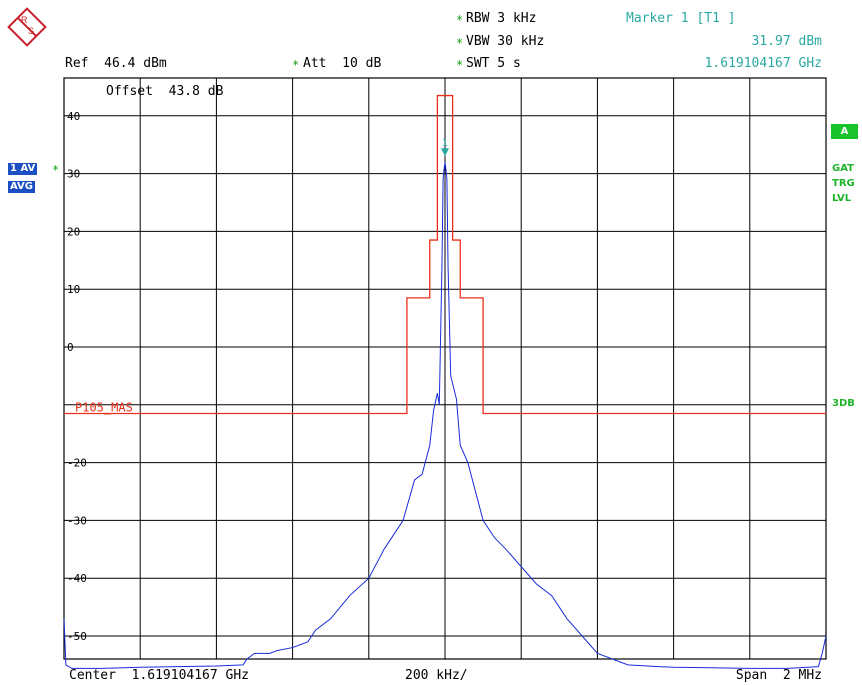  Describe the element at coordinates (460, 65) in the screenshot. I see `swt-star: *` at that location.